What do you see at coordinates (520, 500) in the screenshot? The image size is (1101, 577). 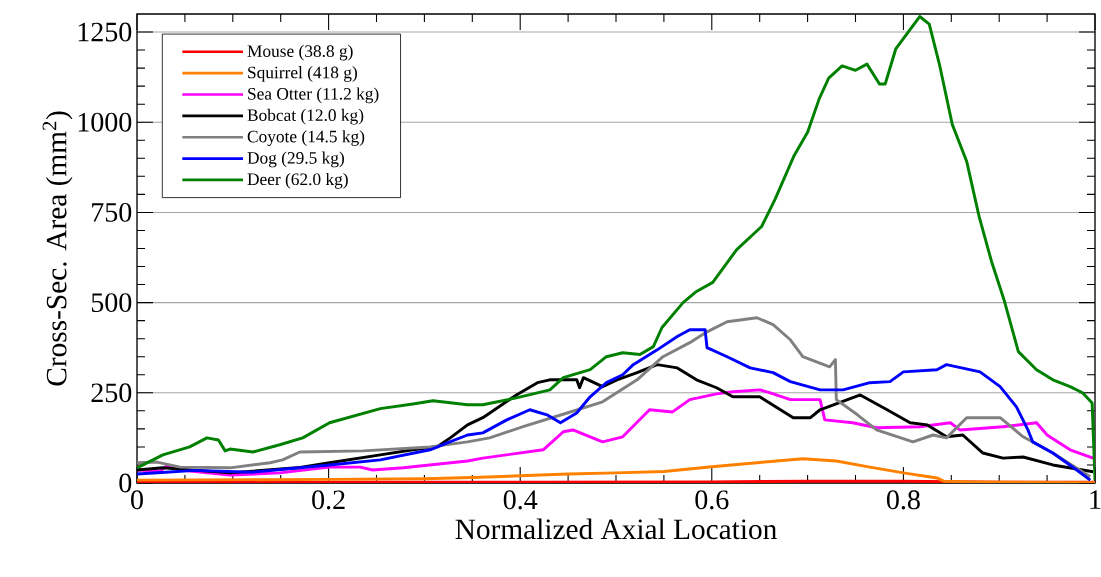 I see `x-tick-label: 0.4` at bounding box center [520, 500].